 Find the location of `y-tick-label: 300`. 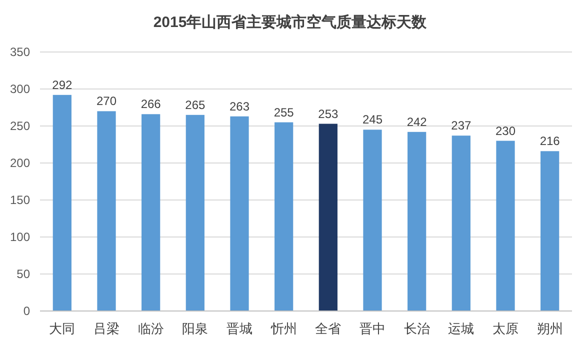

y-tick-label: 300 is located at coordinates (20, 89).